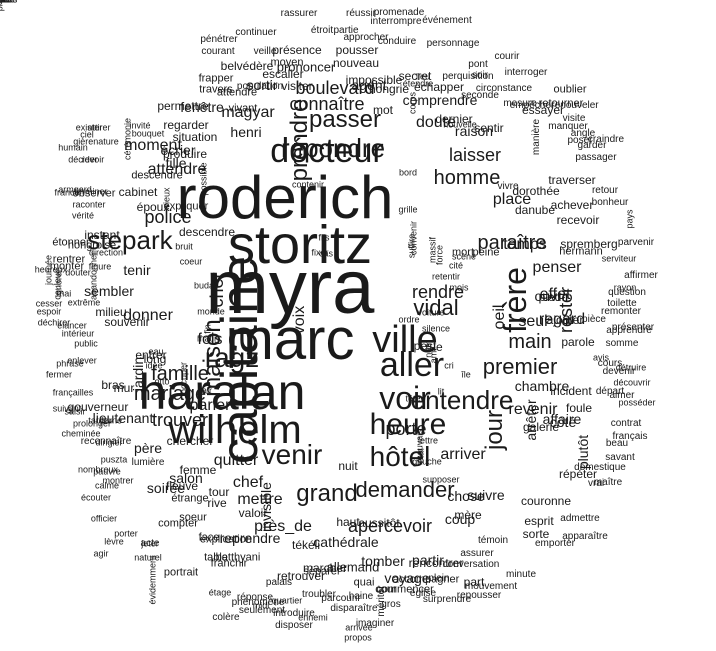  I want to click on word-339: attirer, so click(99, 127).